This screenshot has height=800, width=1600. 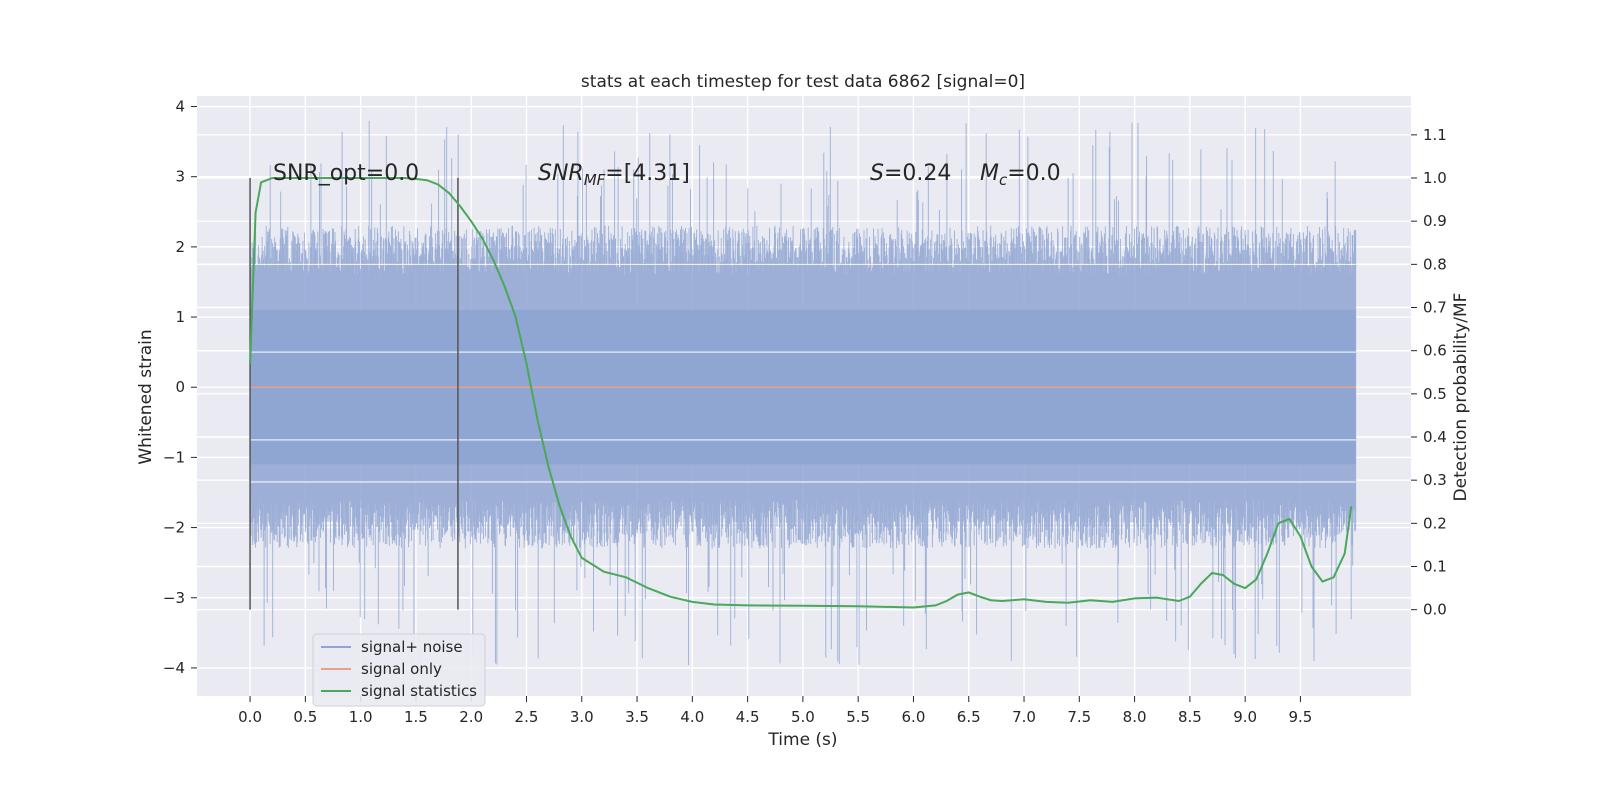 I want to click on annotation-snr-opt: SNR_opt=0.0, so click(x=346, y=173).